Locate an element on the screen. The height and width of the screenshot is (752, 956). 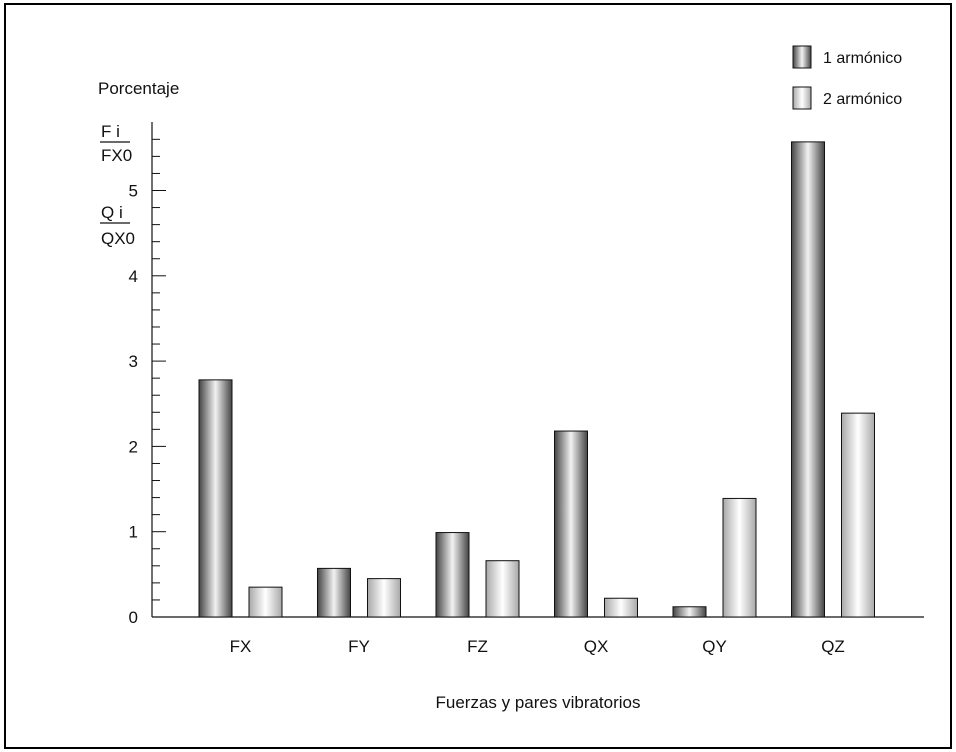
y-tick-label: 1 is located at coordinates (133, 532).